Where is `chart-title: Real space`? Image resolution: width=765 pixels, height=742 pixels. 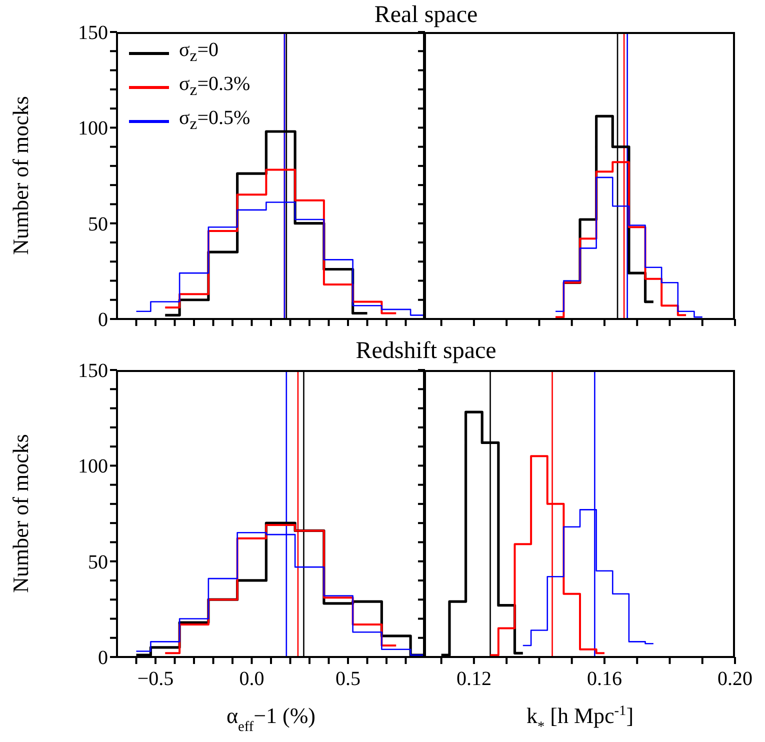
chart-title: Real space is located at coordinates (426, 15).